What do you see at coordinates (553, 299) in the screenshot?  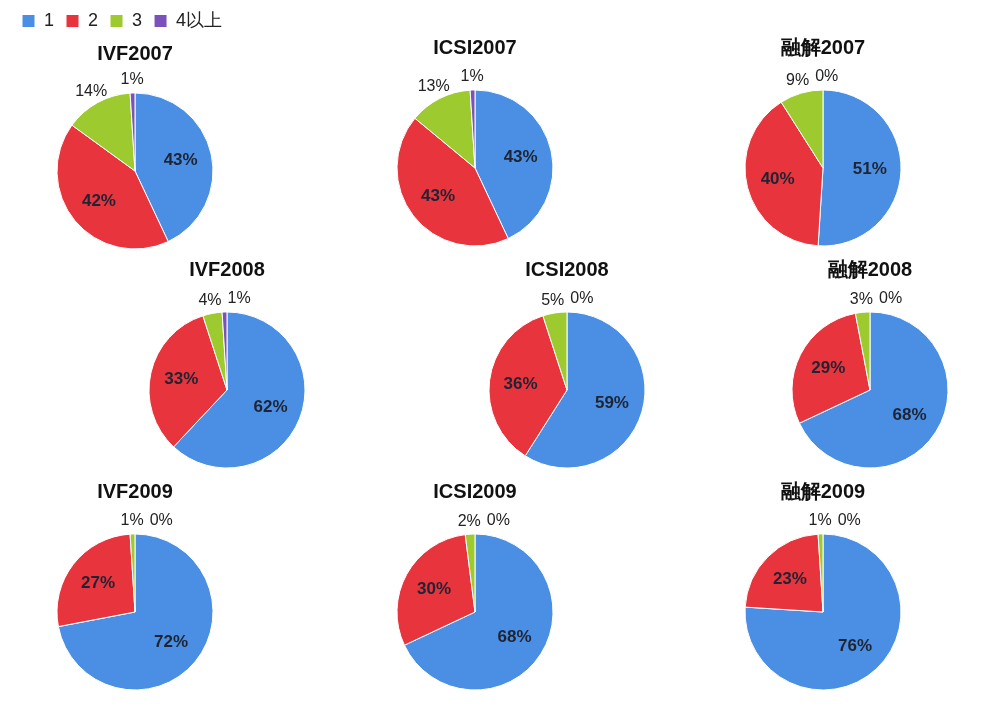 I see `data-label: 5%` at bounding box center [553, 299].